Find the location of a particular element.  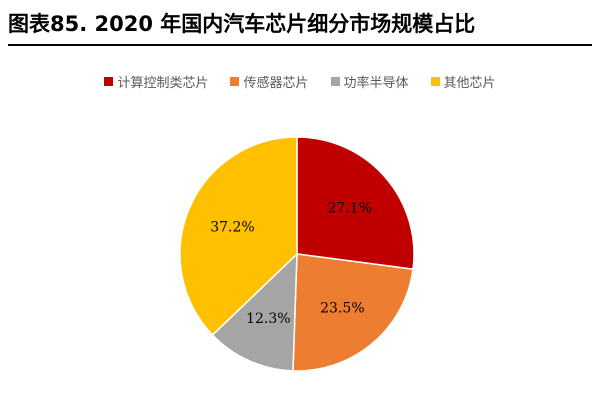

legend-label-compute: 计算控制类芯片 is located at coordinates (163, 83).